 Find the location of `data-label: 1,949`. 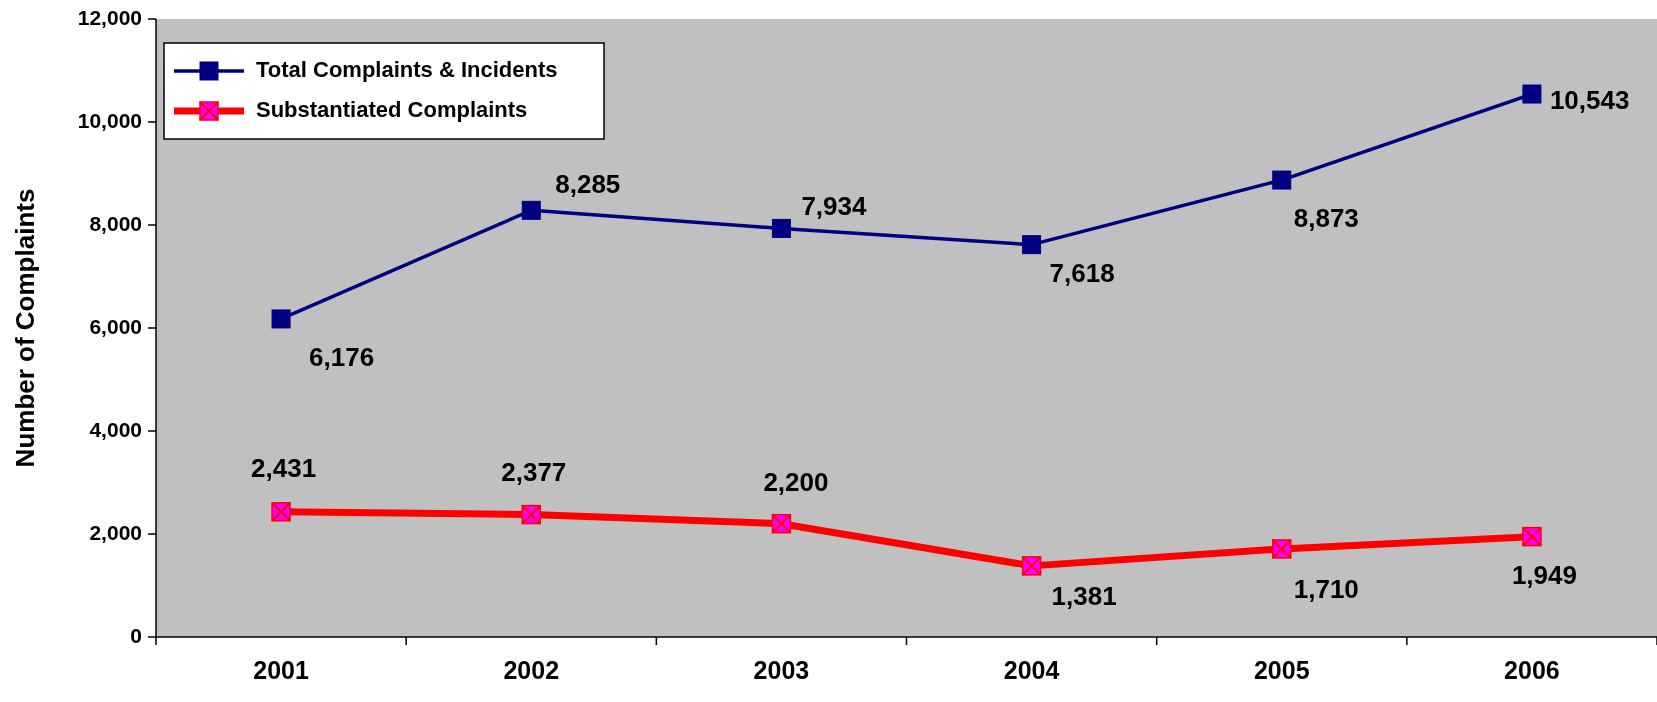

data-label: 1,949 is located at coordinates (1544, 574).